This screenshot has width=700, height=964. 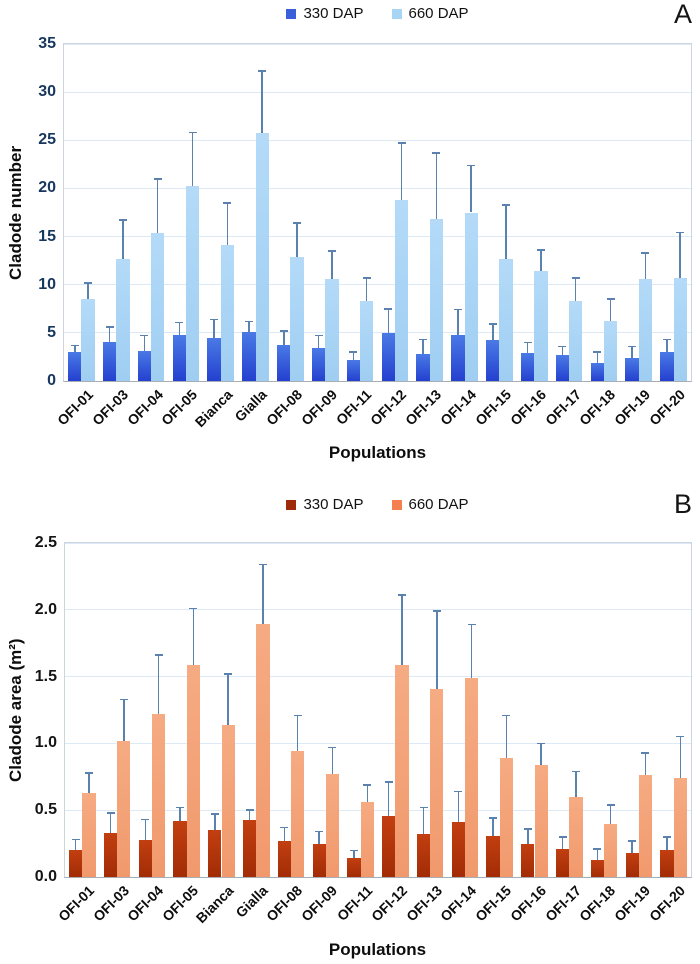 I want to click on bar-330-dap-gialla, so click(x=249, y=356).